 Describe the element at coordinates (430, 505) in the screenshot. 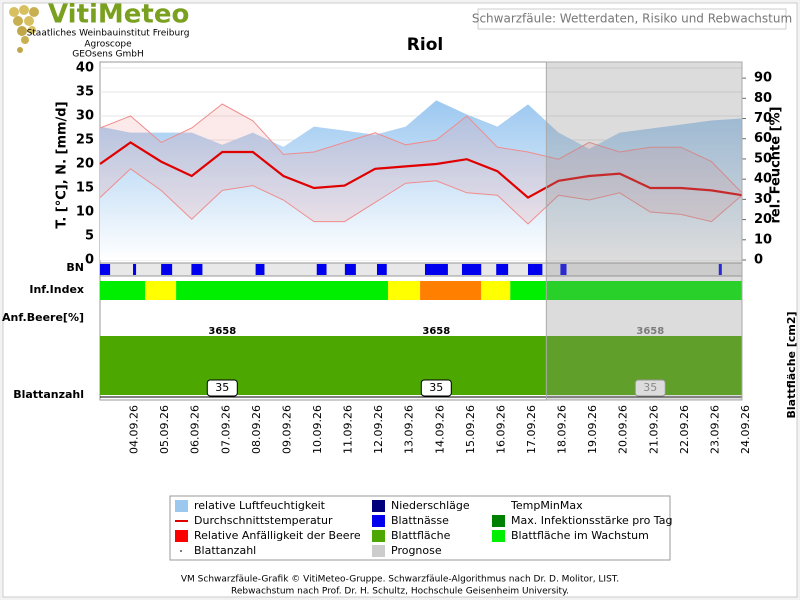

I see `legend-label: Niederschläge` at that location.